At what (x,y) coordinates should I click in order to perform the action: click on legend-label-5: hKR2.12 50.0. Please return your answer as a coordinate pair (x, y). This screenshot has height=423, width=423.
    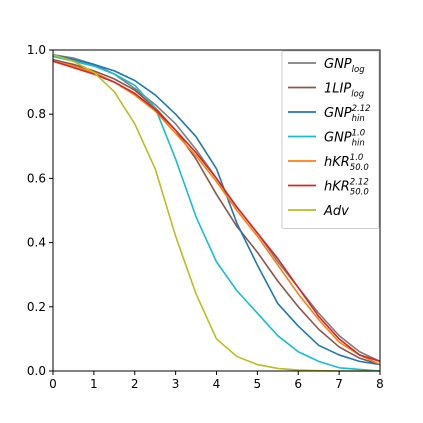
    Looking at the image, I should click on (346, 188).